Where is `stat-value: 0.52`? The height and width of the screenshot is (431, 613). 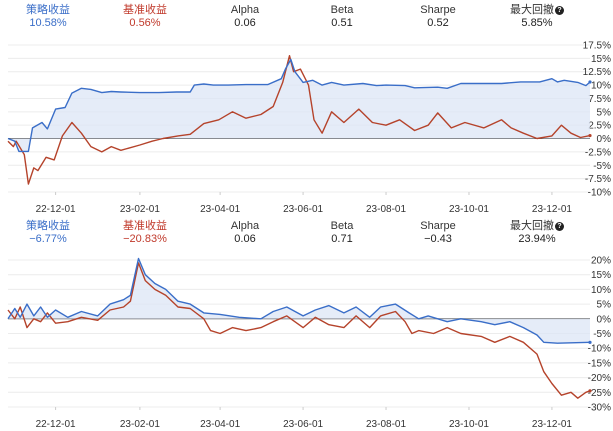
stat-value: 0.52 is located at coordinates (438, 23).